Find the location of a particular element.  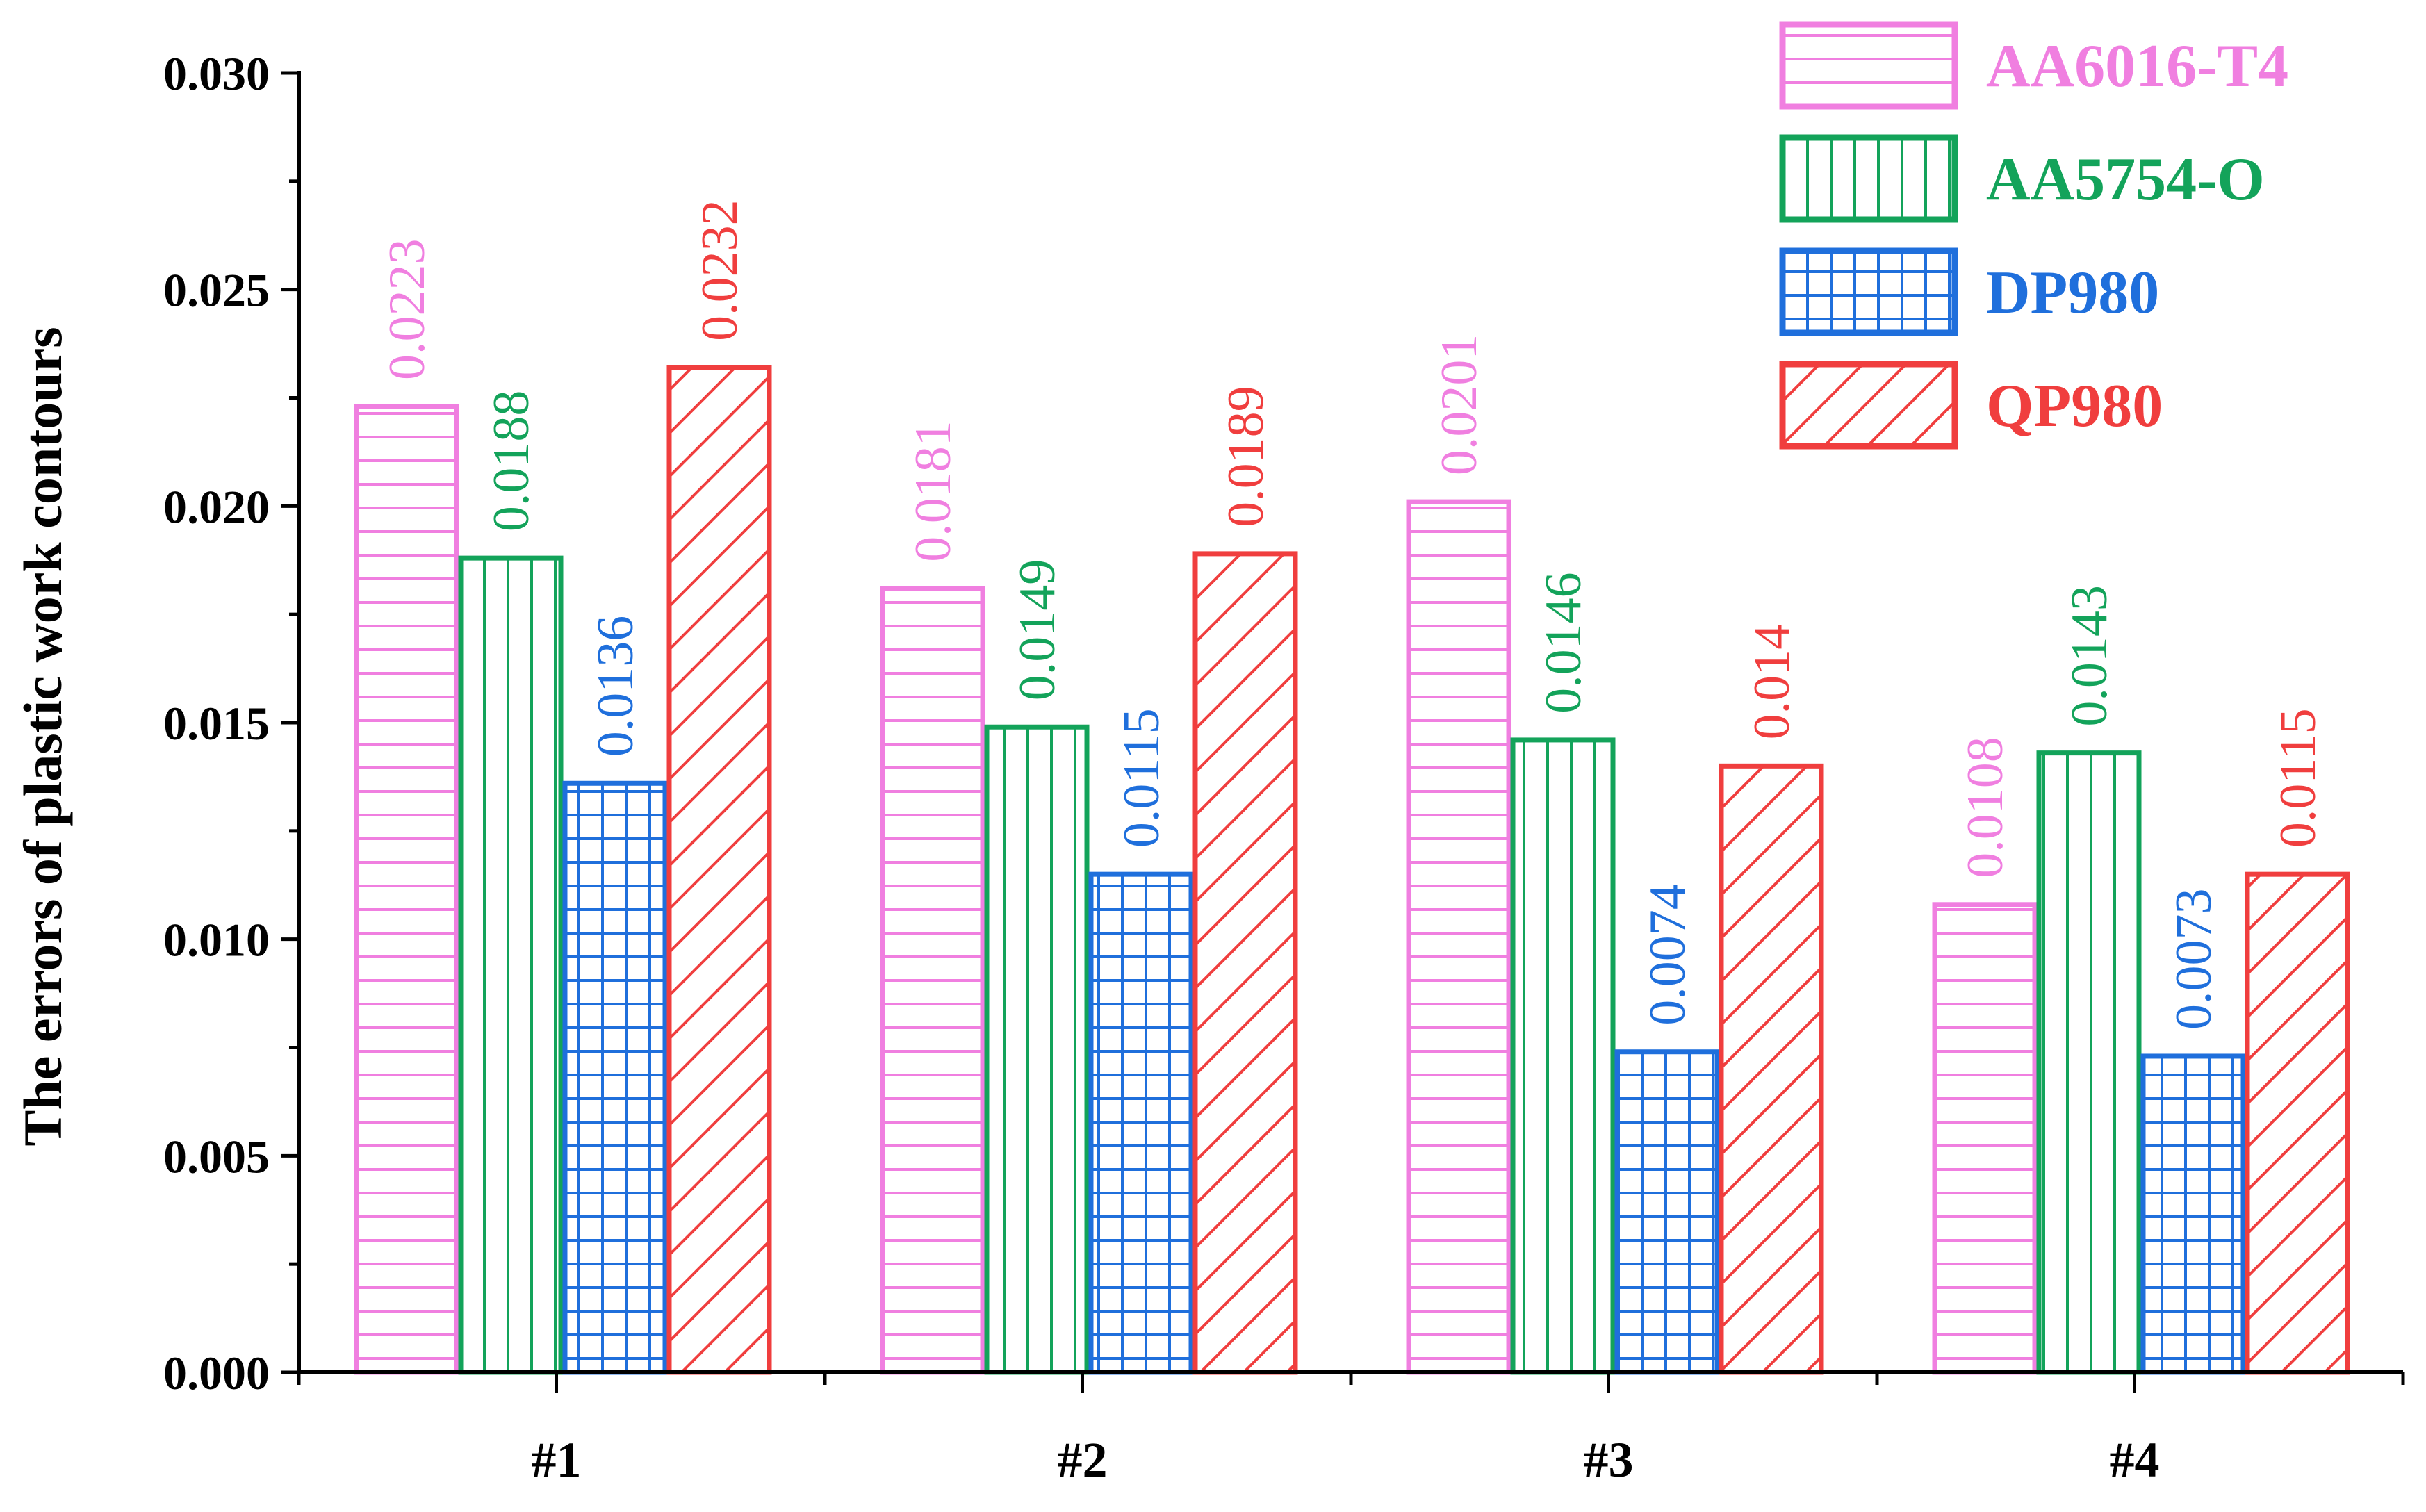

y-tick-label: 0.030 is located at coordinates (216, 73).